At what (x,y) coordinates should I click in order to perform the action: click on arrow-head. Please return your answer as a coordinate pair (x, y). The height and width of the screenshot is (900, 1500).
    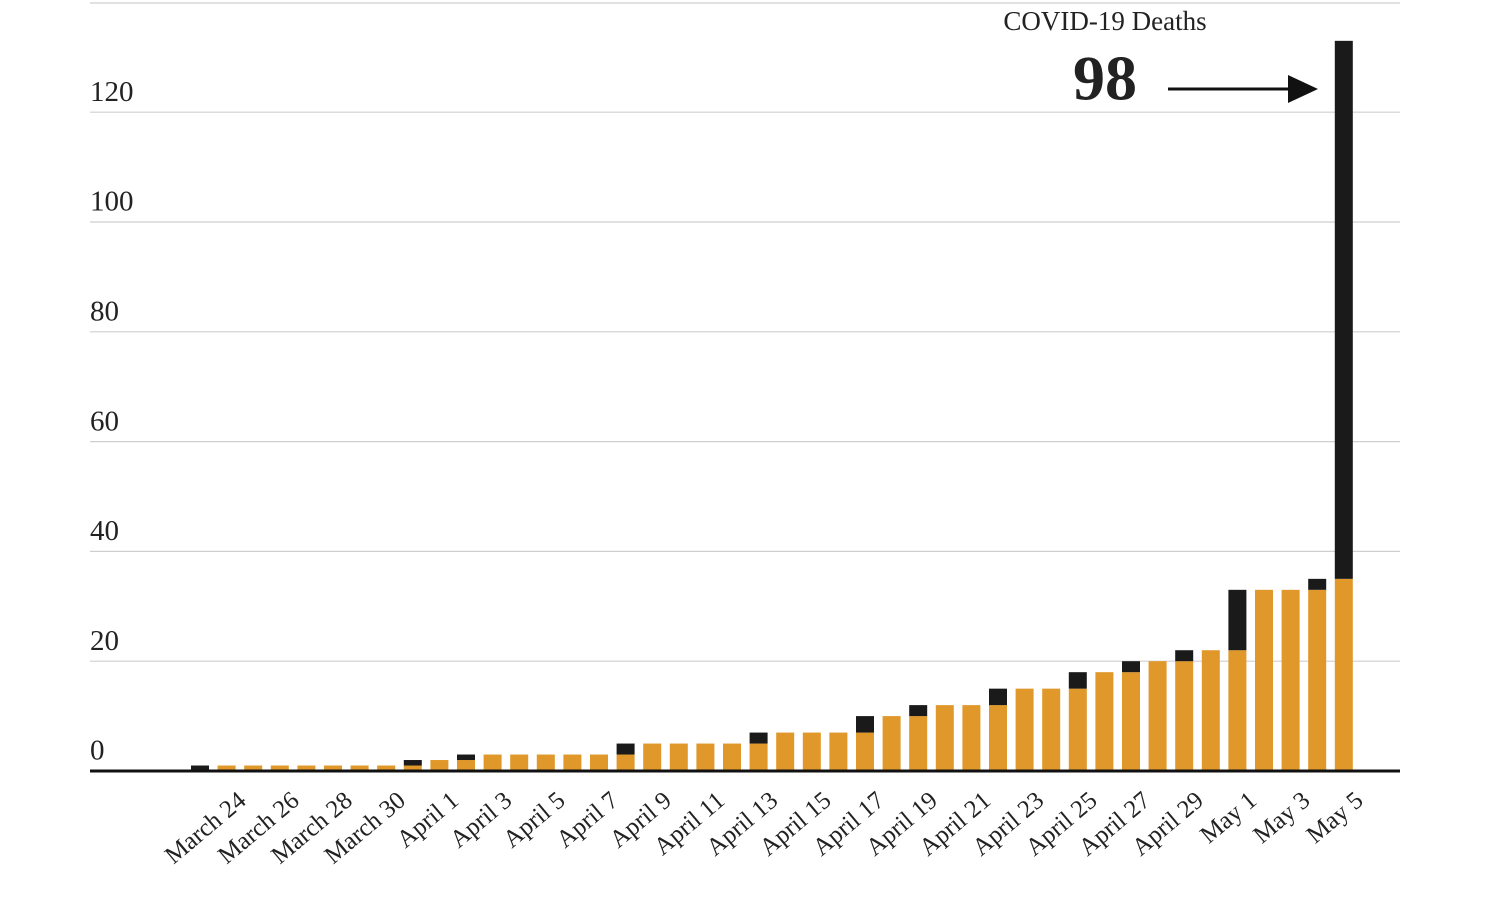
    Looking at the image, I should click on (1303, 89).